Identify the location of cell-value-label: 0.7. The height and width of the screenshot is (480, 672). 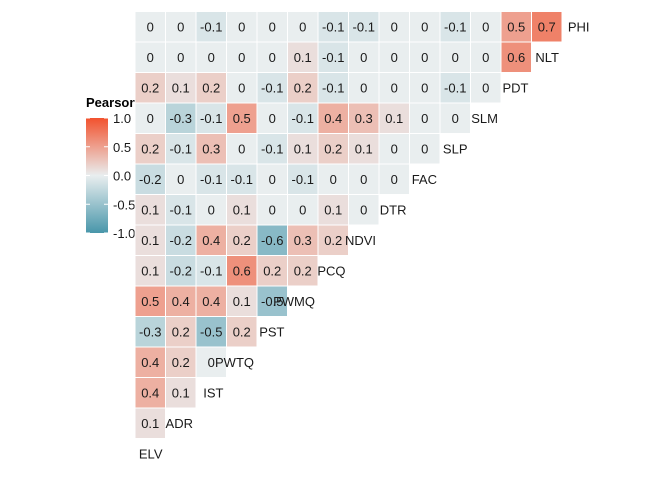
(547, 26).